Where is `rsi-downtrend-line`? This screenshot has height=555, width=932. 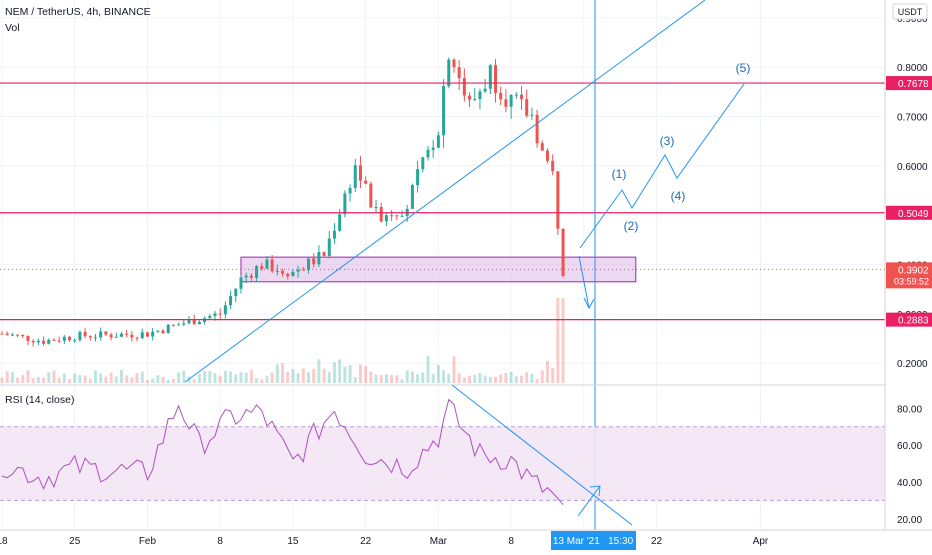 rsi-downtrend-line is located at coordinates (542, 455).